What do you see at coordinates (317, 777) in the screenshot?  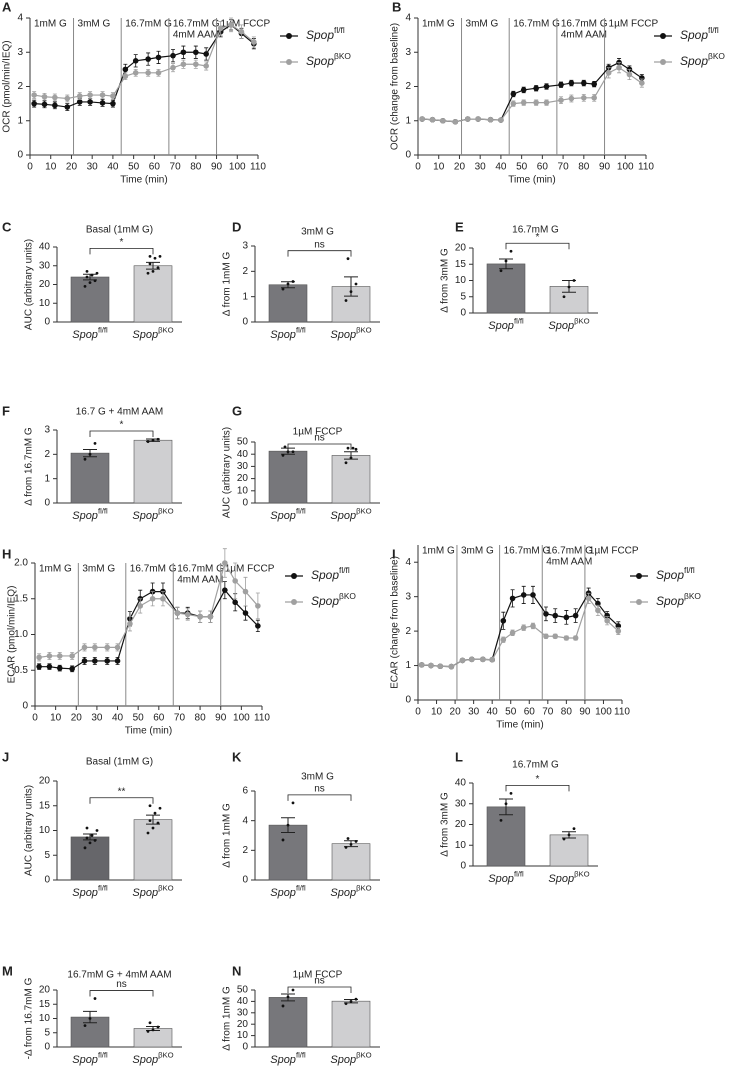 I see `chart-title: 3mM G` at bounding box center [317, 777].